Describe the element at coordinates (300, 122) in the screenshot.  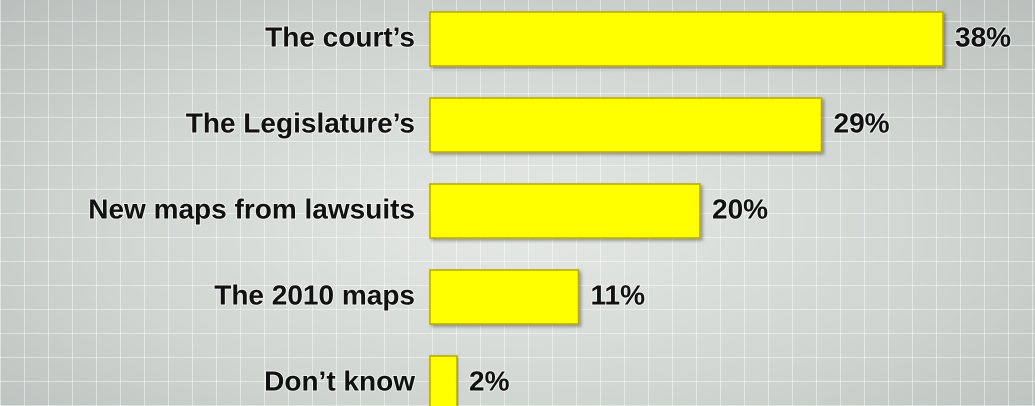
I see `category-label: The Legislature’s` at that location.